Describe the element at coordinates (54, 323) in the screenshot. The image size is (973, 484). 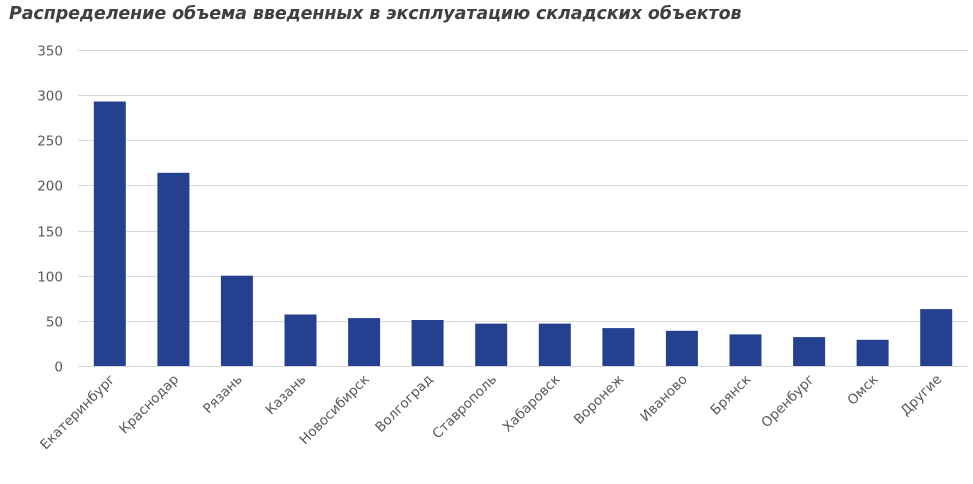
I see `y-tick-label: 50` at that location.